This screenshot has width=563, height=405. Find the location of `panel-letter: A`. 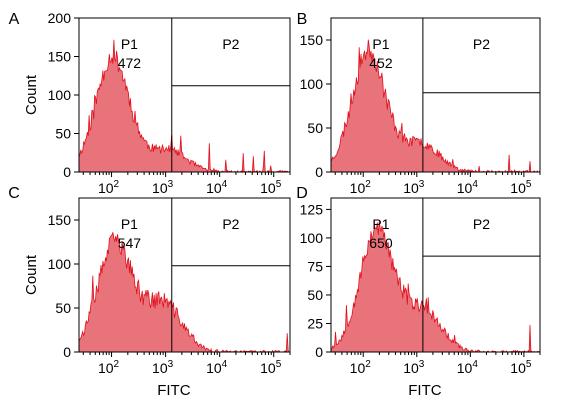

panel-letter: A is located at coordinates (14, 19).